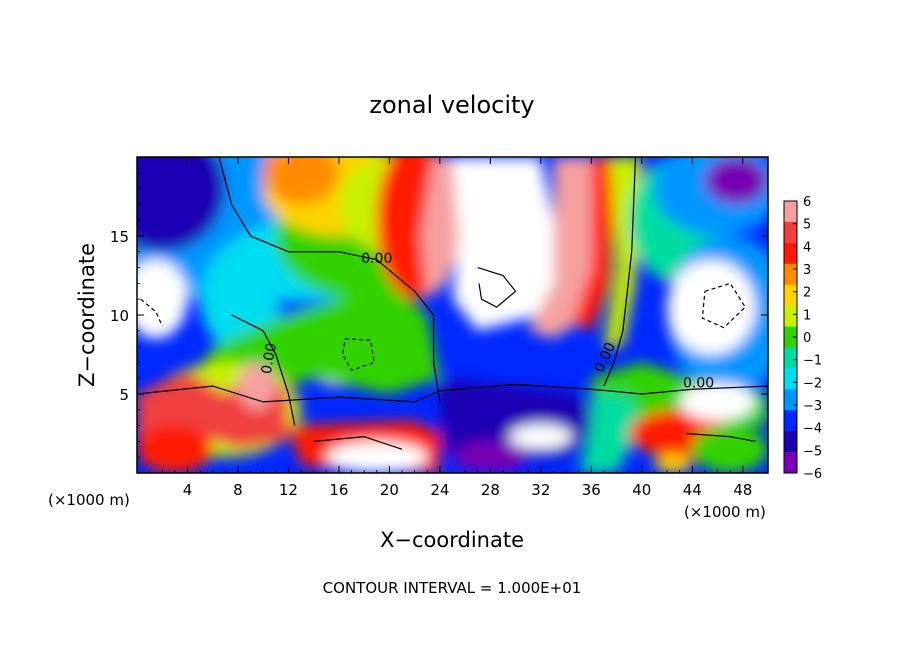 The height and width of the screenshot is (654, 904). Describe the element at coordinates (238, 490) in the screenshot. I see `x-tick-label: 8` at that location.